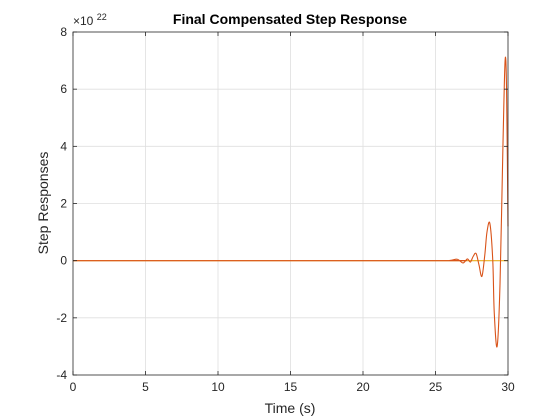  Describe the element at coordinates (63, 146) in the screenshot. I see `y-tick-label: 4` at that location.